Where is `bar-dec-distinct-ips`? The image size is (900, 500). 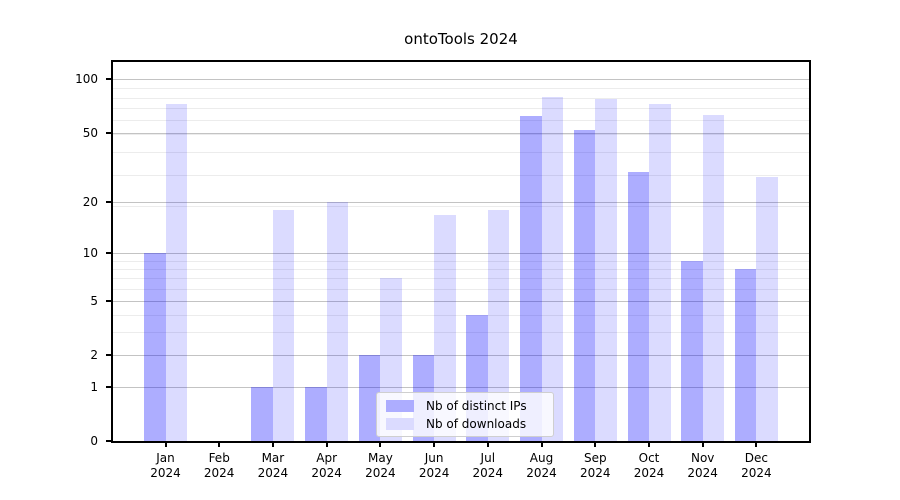
bar-dec-distinct-ips is located at coordinates (745, 354).